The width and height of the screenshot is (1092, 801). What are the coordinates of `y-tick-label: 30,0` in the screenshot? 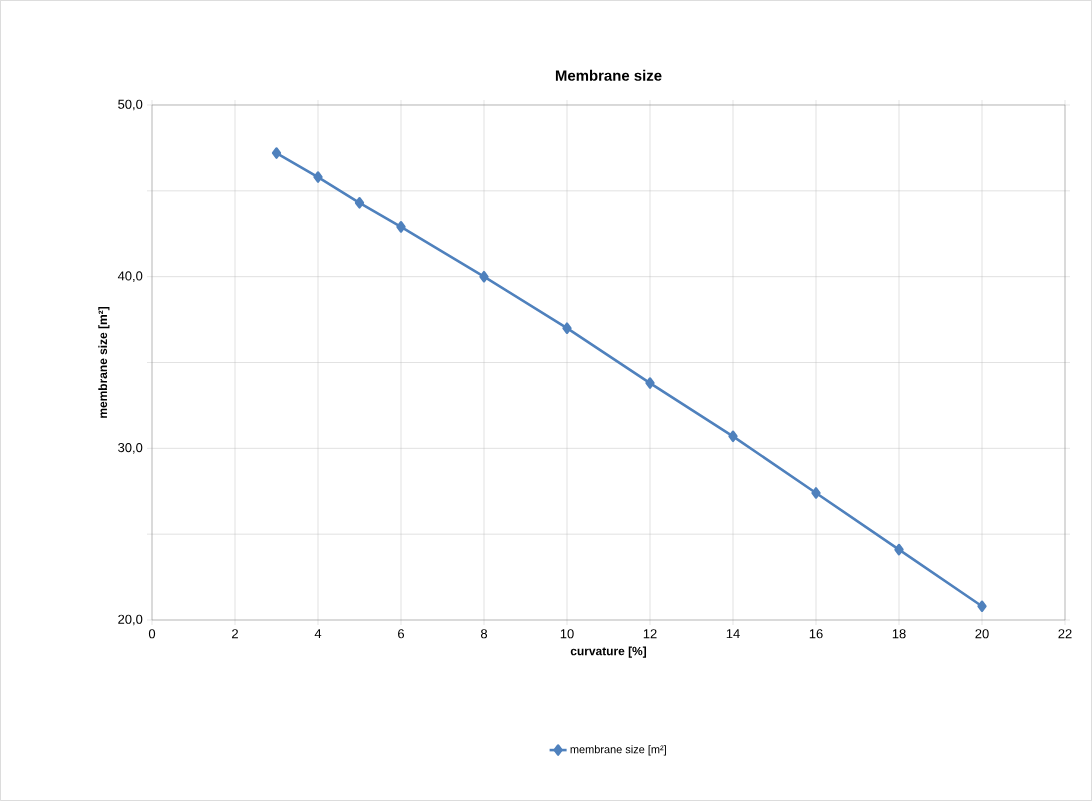 It's located at (130, 448).